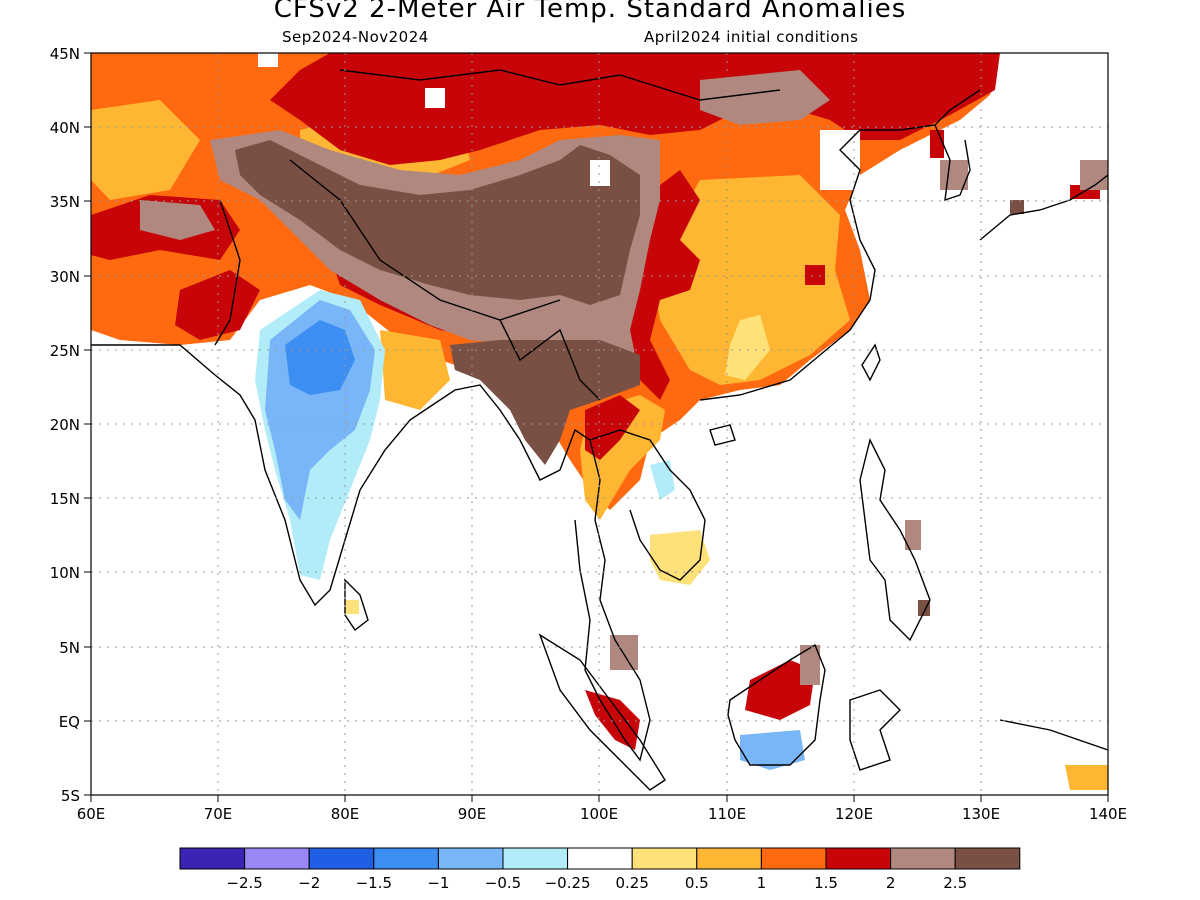 This screenshot has width=1200, height=900. I want to click on border-china-mongolia, so click(560, 85).